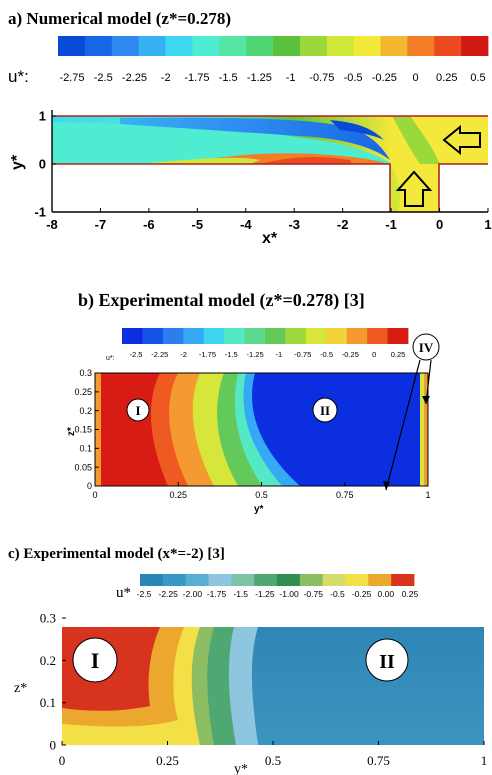  What do you see at coordinates (326, 354) in the screenshot?
I see `panel-b-colorbar-tick-label: -0.5` at bounding box center [326, 354].